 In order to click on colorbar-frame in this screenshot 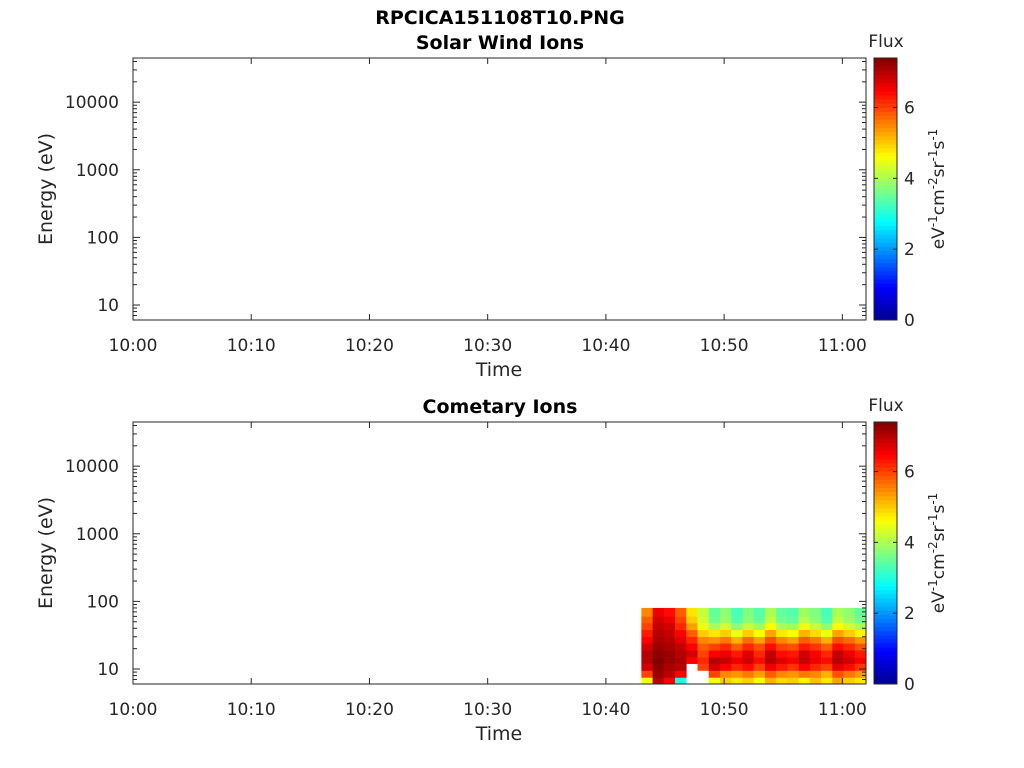, I will do `click(885, 189)`.